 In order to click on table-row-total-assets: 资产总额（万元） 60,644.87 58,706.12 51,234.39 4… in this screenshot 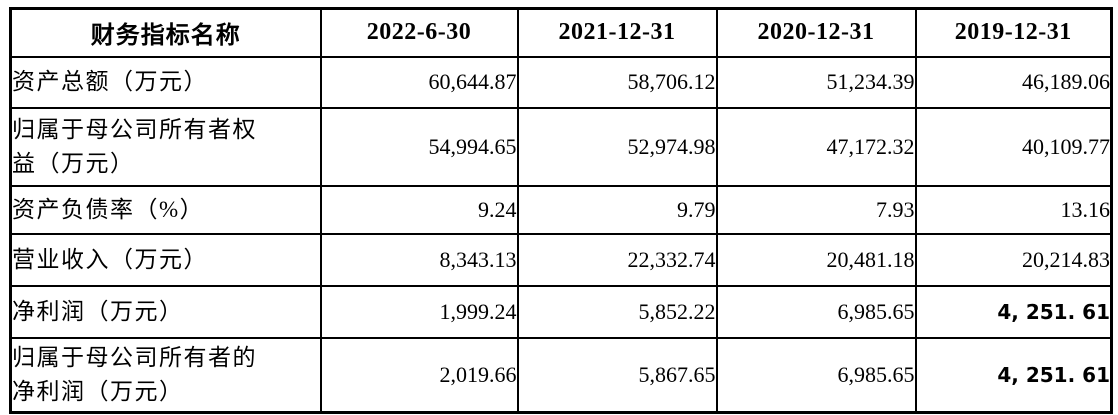, I will do `click(561, 82)`.